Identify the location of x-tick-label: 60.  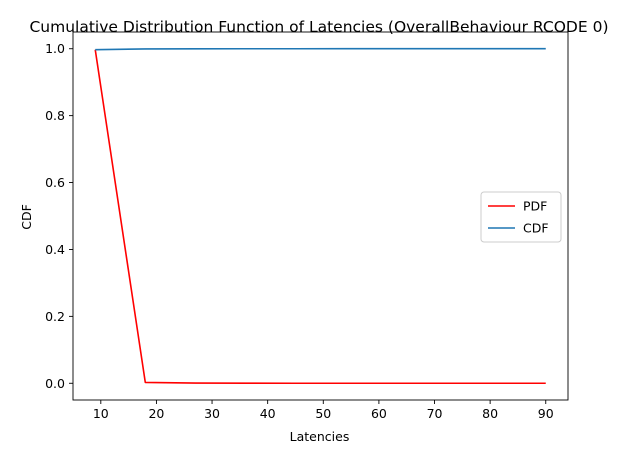
(379, 413).